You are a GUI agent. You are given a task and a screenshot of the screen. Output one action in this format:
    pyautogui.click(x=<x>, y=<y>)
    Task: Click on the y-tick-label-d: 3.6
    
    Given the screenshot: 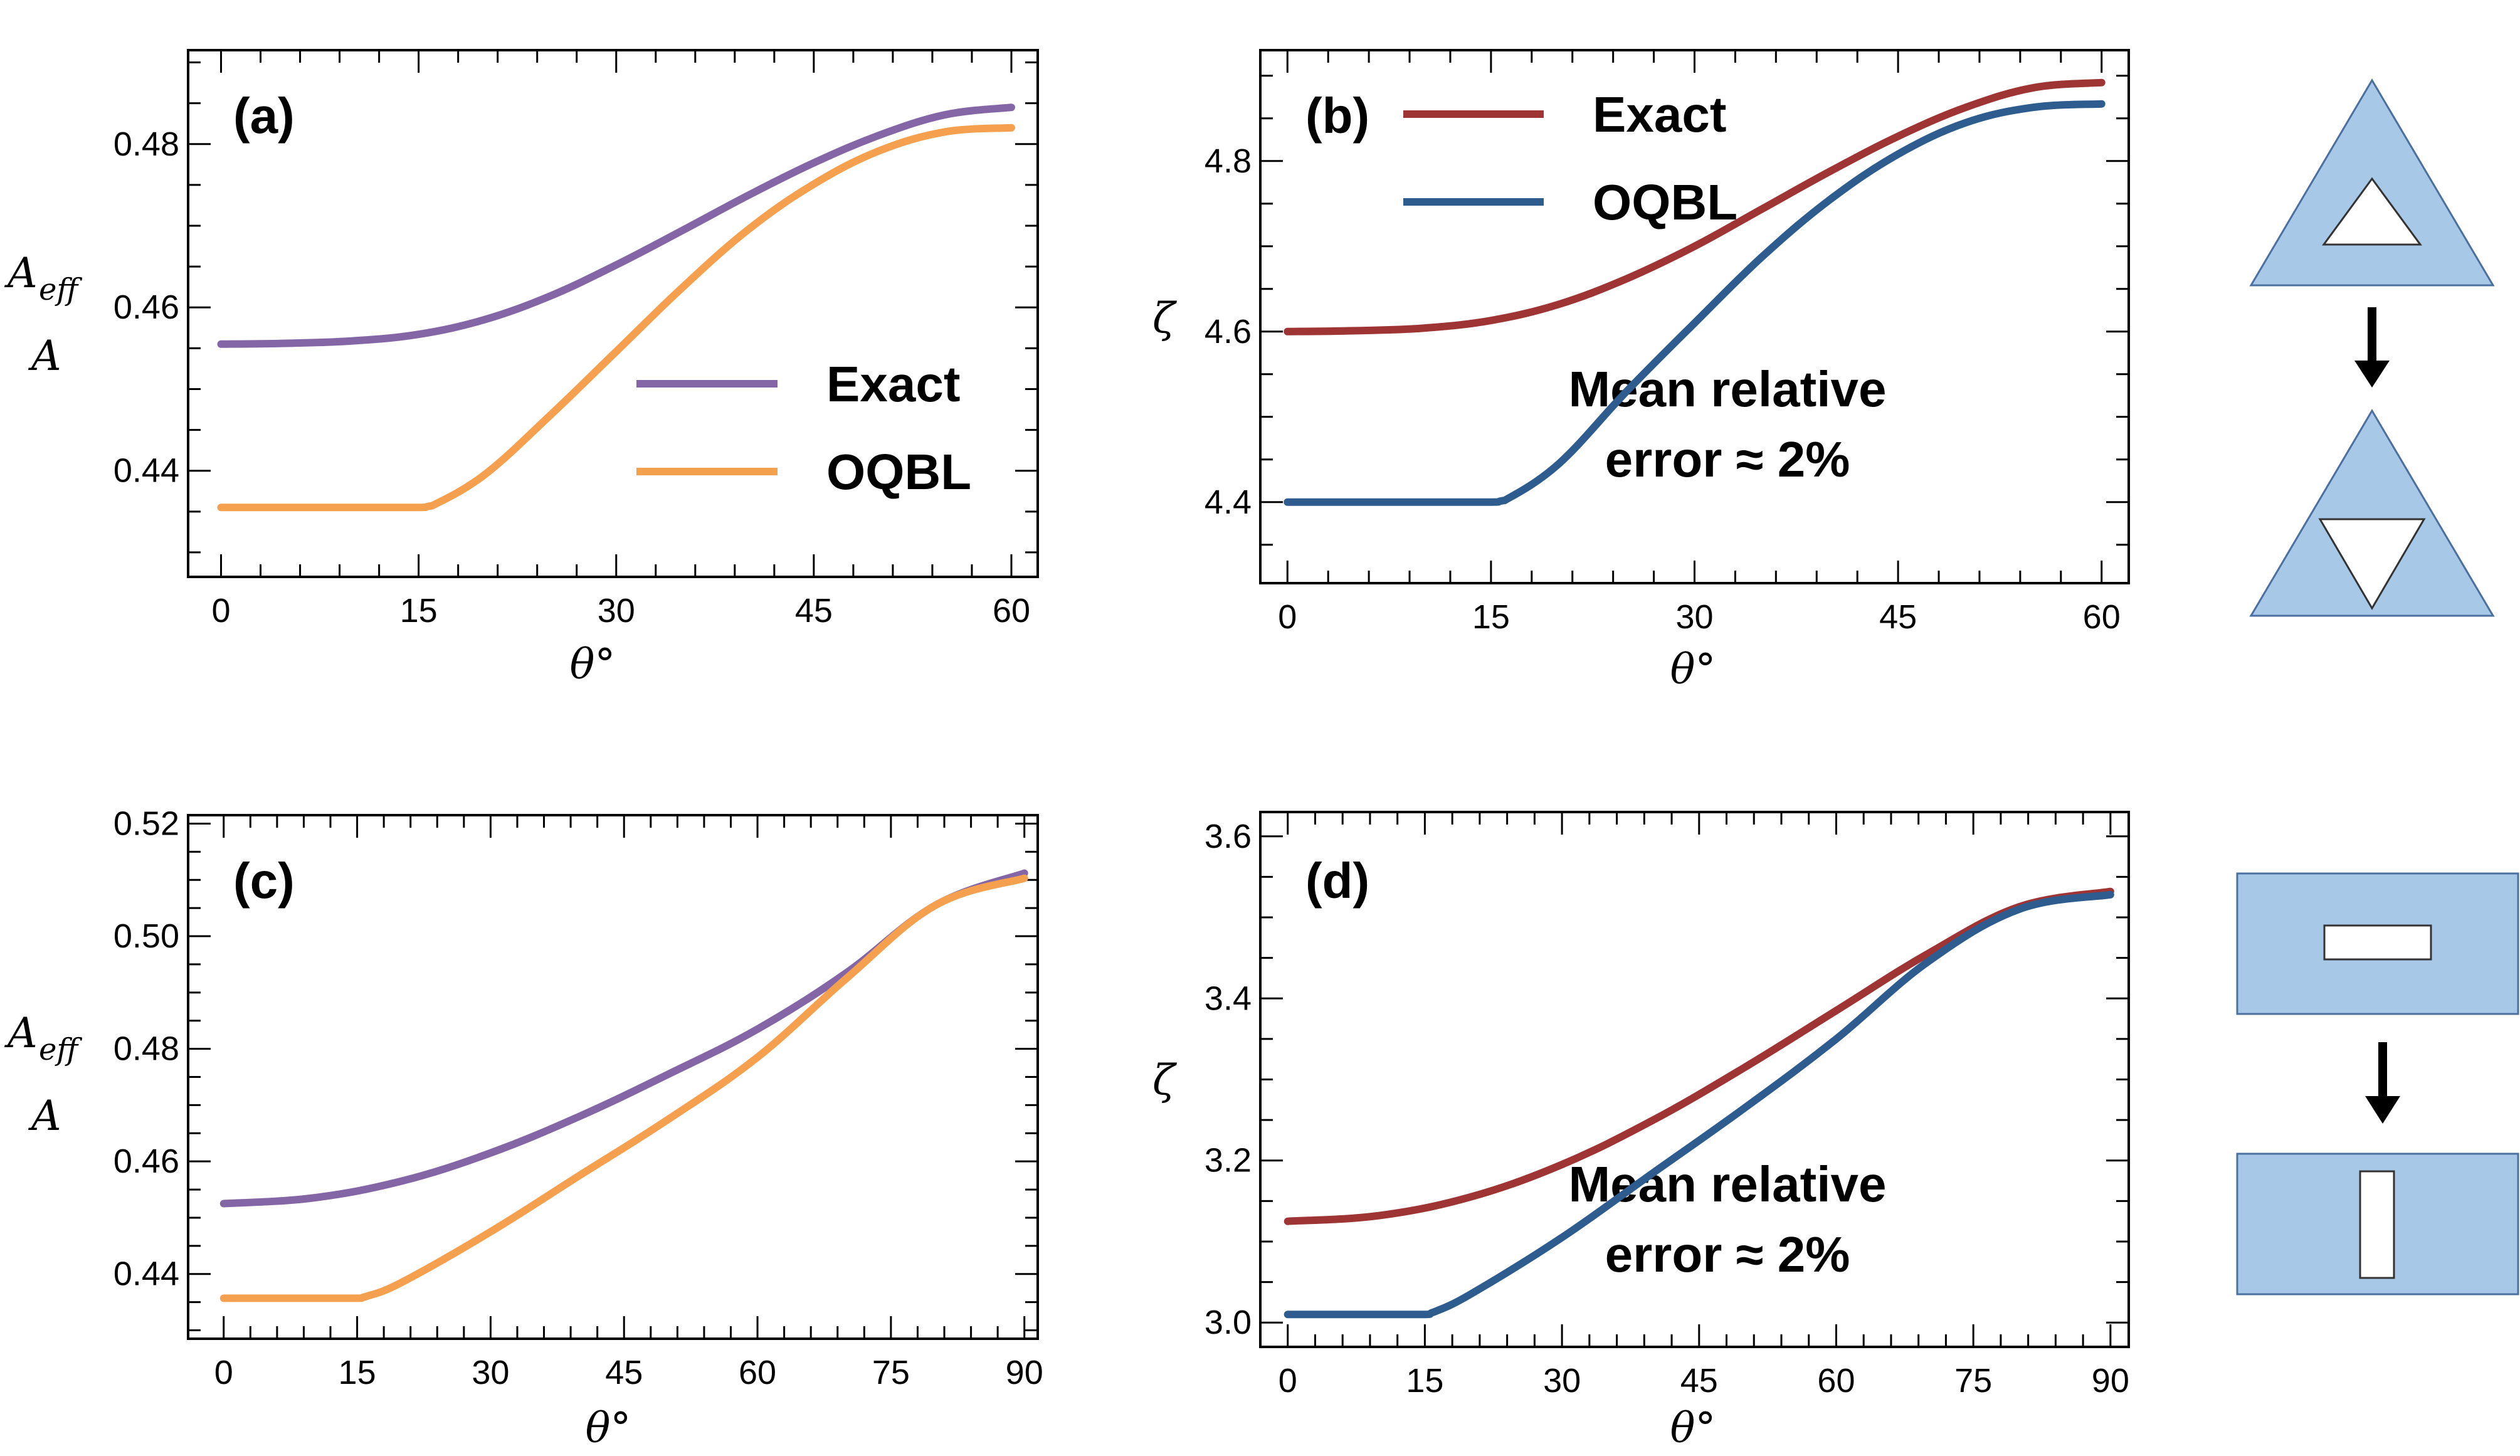 What is the action you would take?
    pyautogui.click(x=1228, y=837)
    